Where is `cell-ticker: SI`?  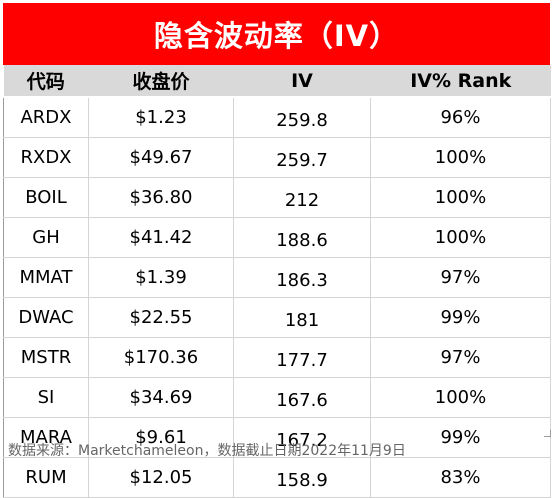
cell-ticker: SI is located at coordinates (46, 397).